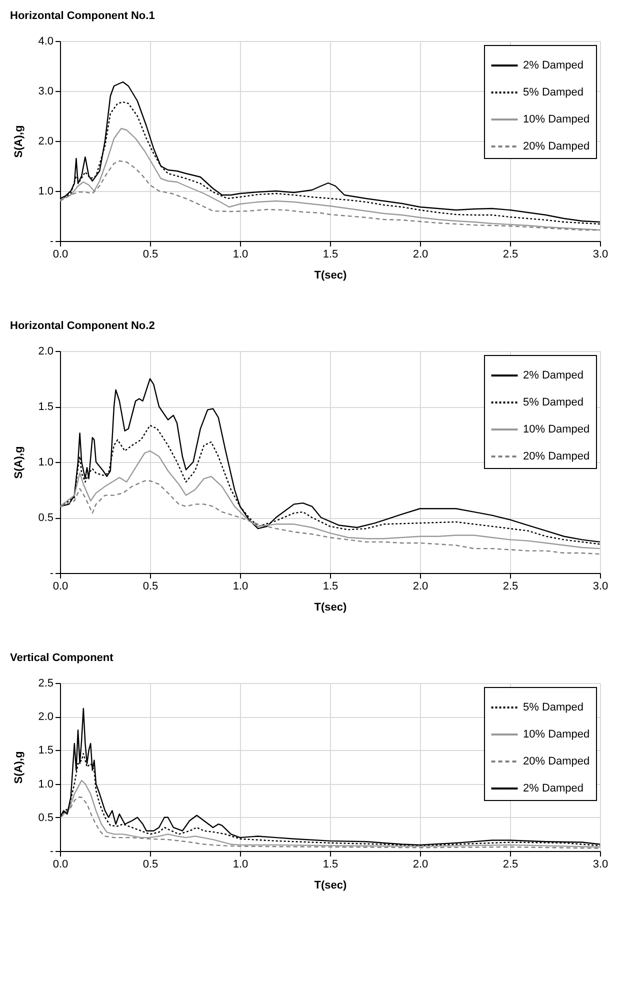  Describe the element at coordinates (62, 658) in the screenshot. I see `chart-title: Vertical Component` at that location.